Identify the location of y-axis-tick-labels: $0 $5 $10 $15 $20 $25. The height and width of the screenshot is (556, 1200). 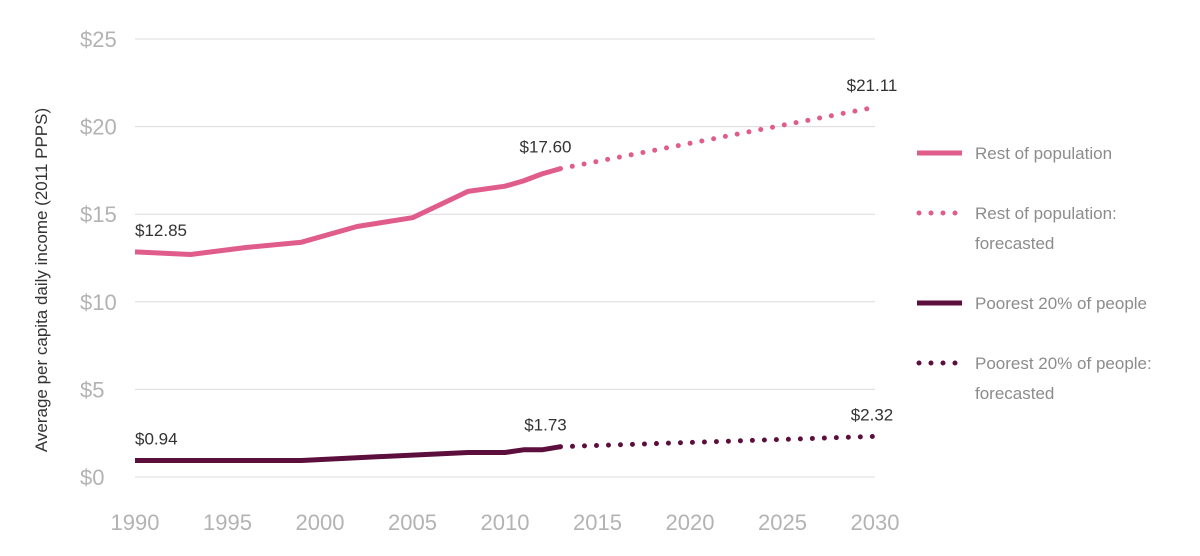
(98, 258).